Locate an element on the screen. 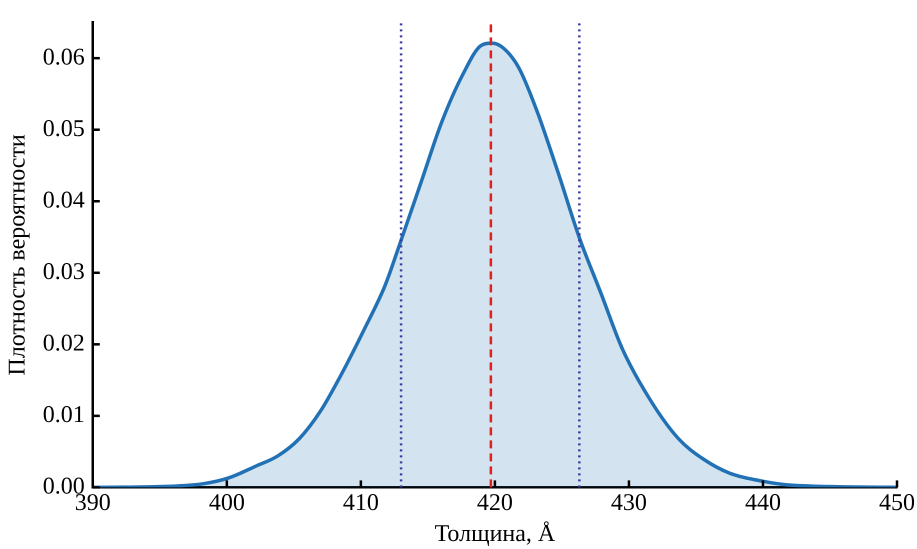 The image size is (917, 549). y-tick-label: 0.04 is located at coordinates (63, 201).